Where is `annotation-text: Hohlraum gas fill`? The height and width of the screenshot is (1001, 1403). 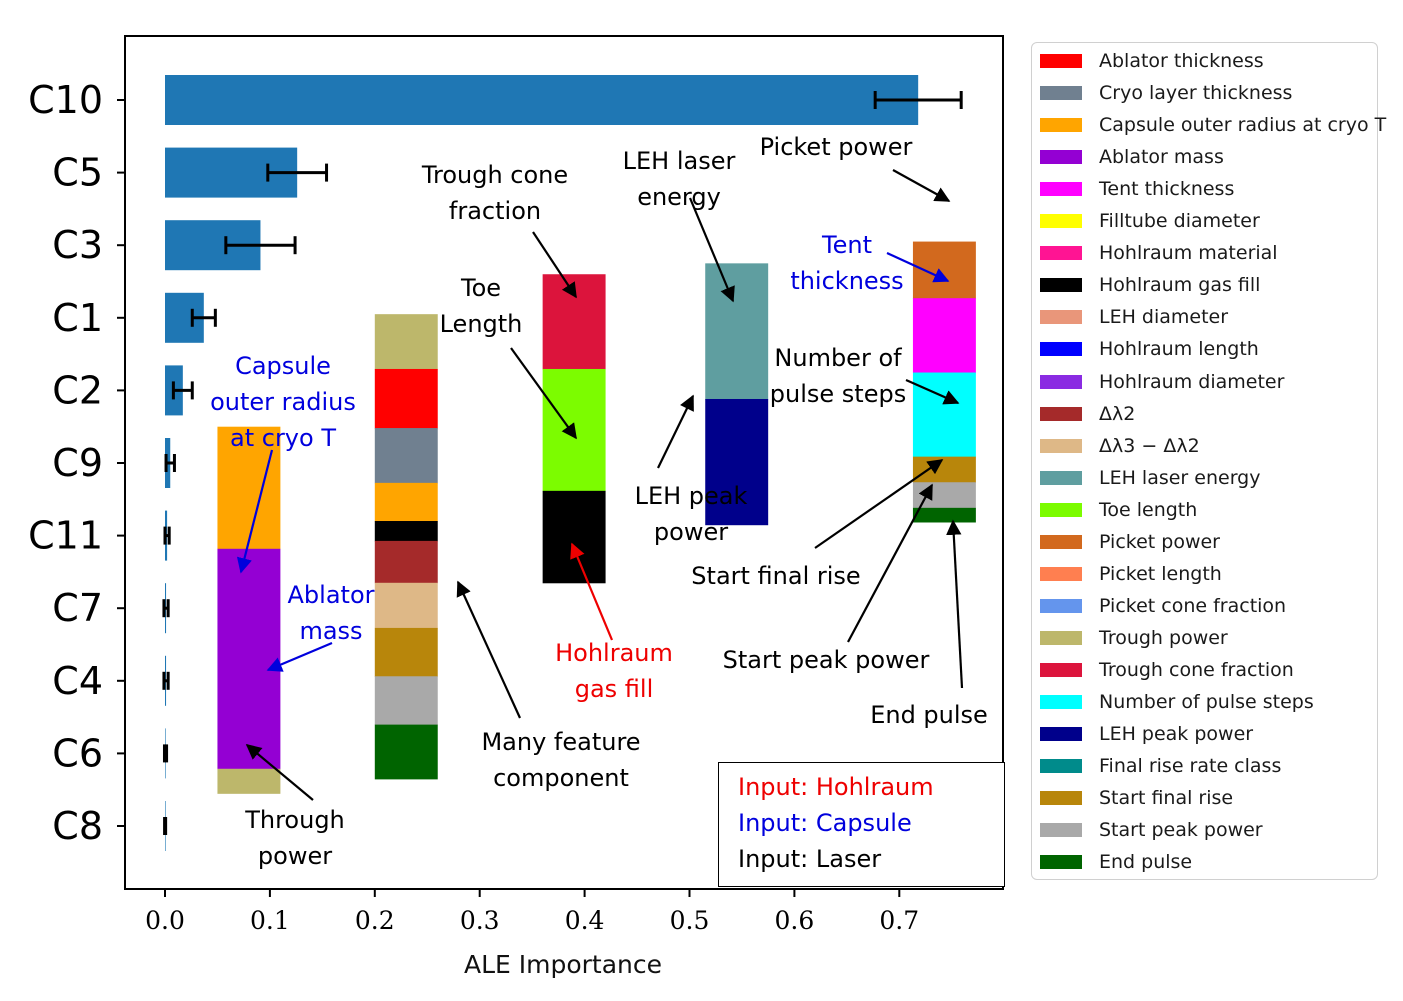
annotation-text: Hohlraum gas fill is located at coordinates (614, 671).